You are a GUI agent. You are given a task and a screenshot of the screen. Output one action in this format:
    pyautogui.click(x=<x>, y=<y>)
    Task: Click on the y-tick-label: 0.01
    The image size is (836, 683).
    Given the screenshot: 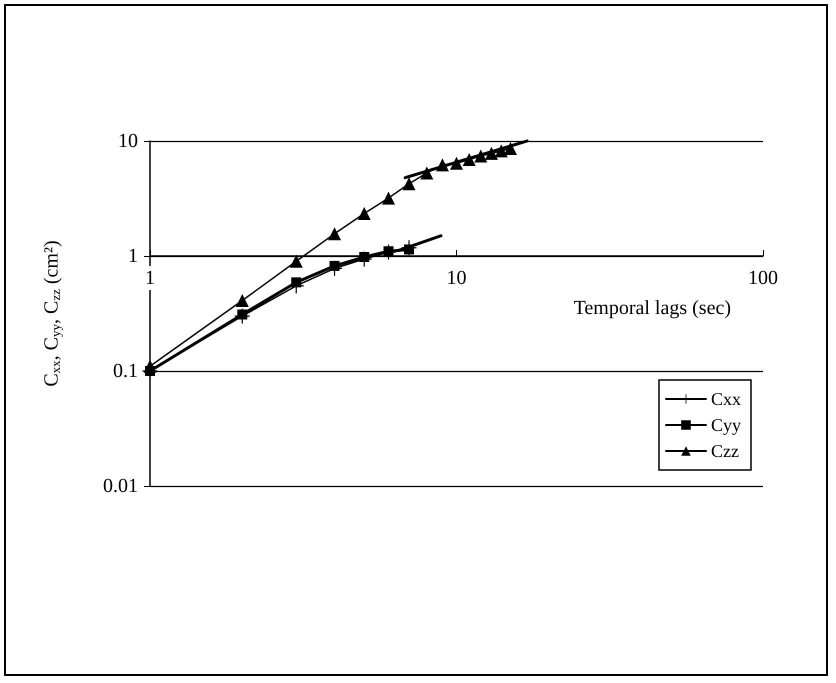 What is the action you would take?
    pyautogui.click(x=120, y=486)
    